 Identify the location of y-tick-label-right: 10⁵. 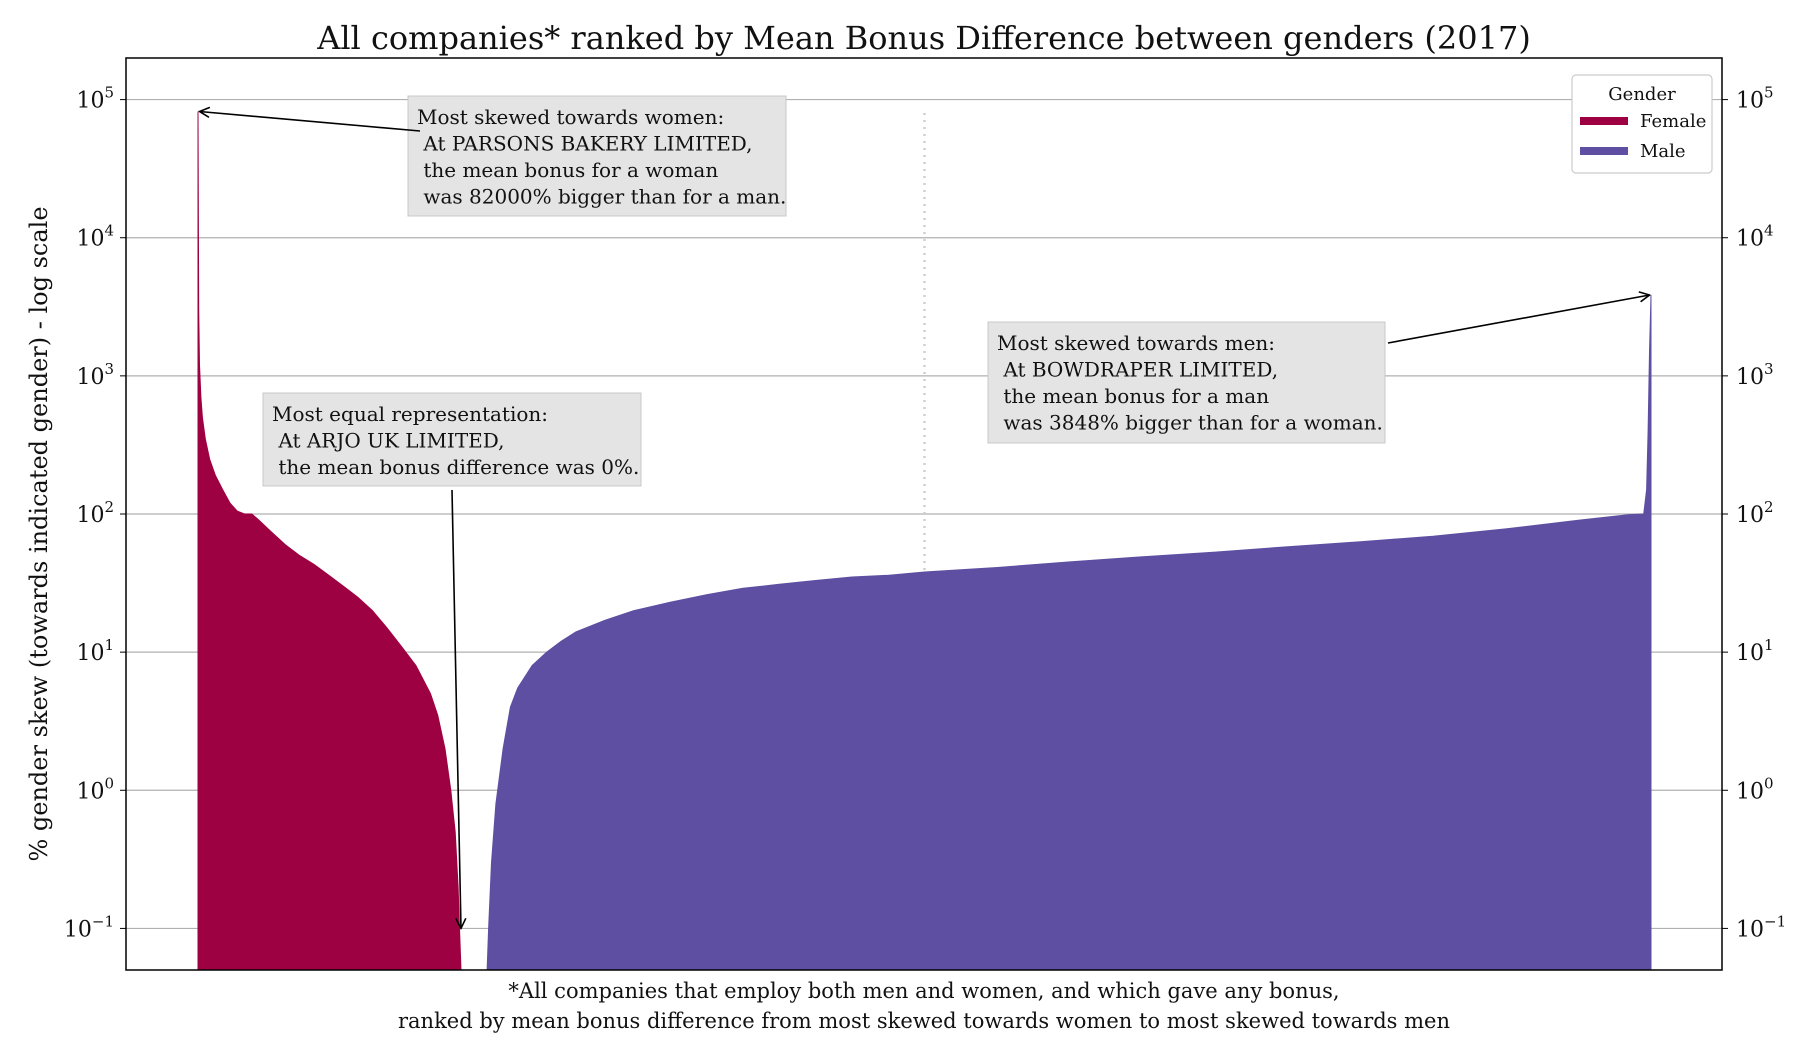
(1755, 99).